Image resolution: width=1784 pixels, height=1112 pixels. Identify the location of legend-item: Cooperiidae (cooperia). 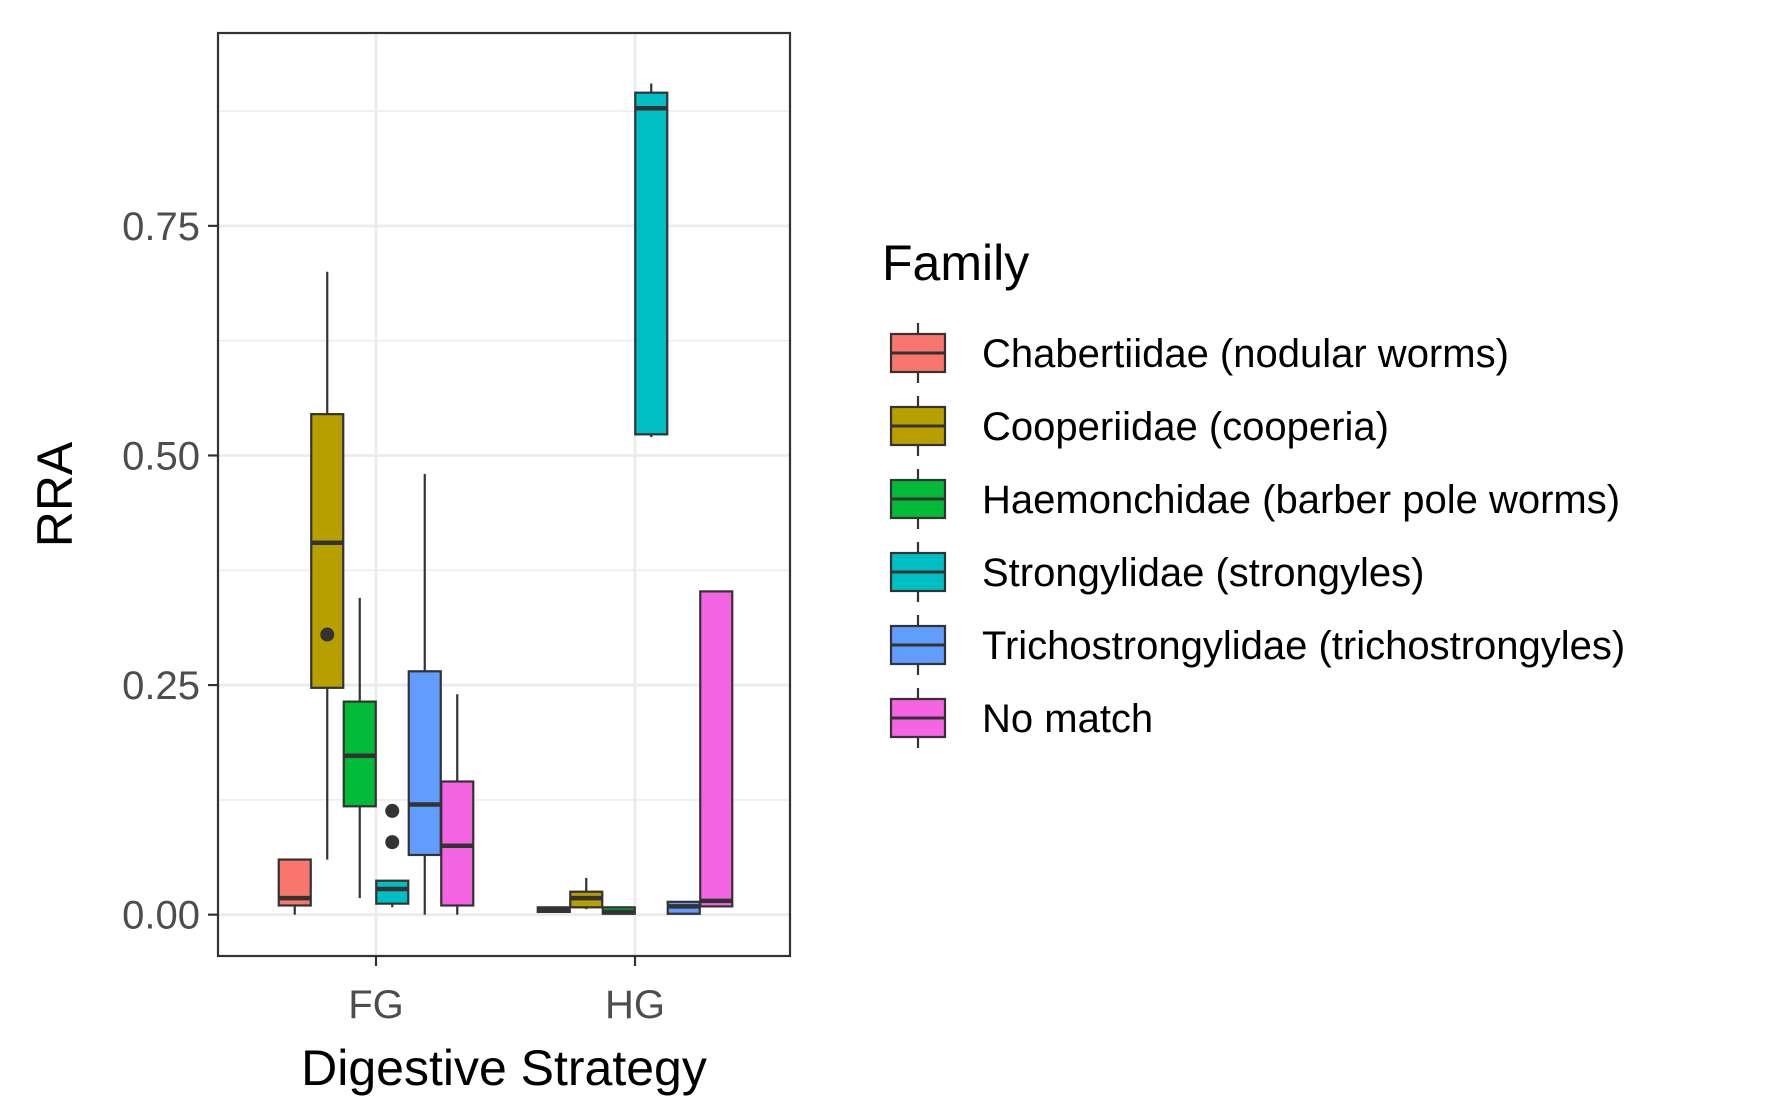
(1139, 426).